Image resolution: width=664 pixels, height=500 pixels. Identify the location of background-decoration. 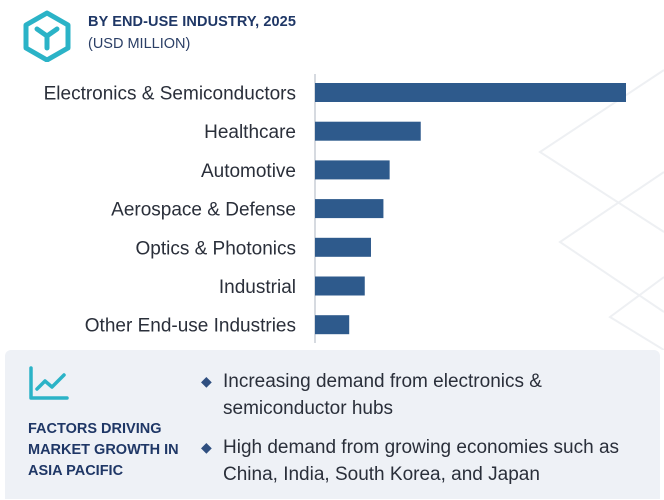
(601, 209).